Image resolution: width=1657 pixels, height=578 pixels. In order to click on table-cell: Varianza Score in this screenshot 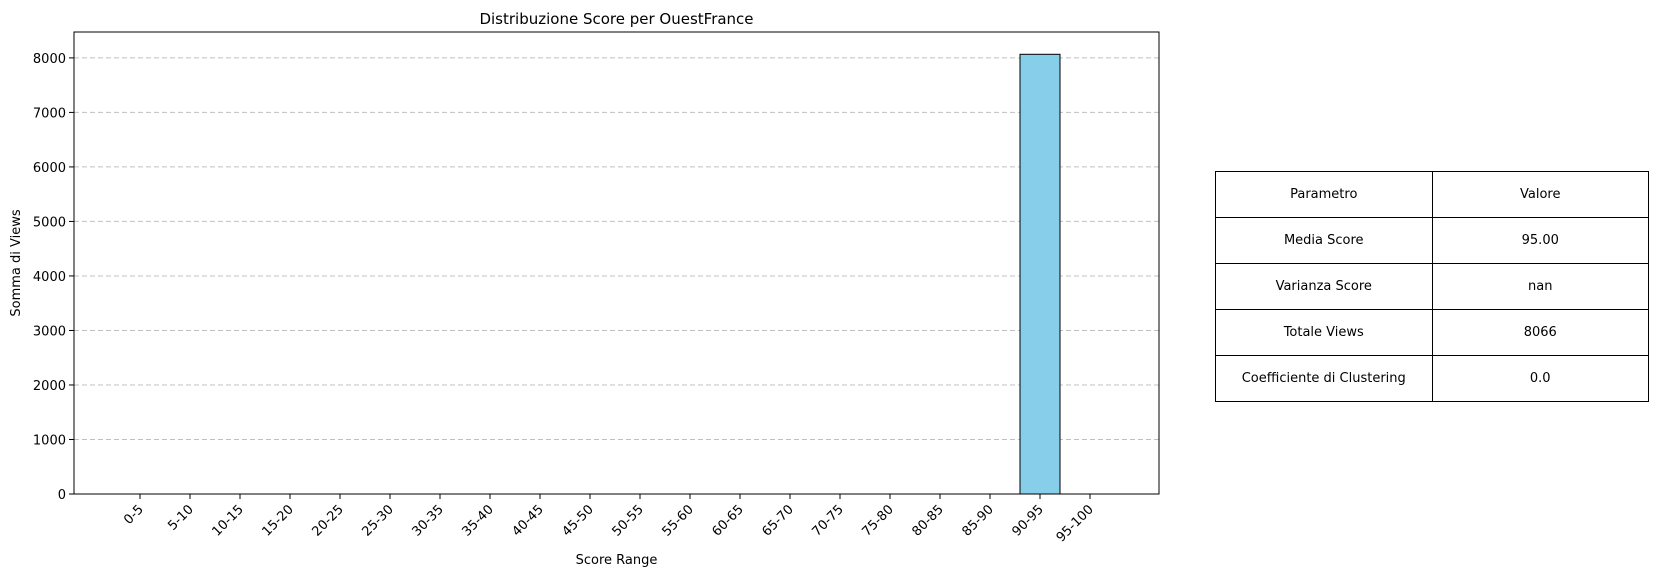, I will do `click(1324, 286)`.